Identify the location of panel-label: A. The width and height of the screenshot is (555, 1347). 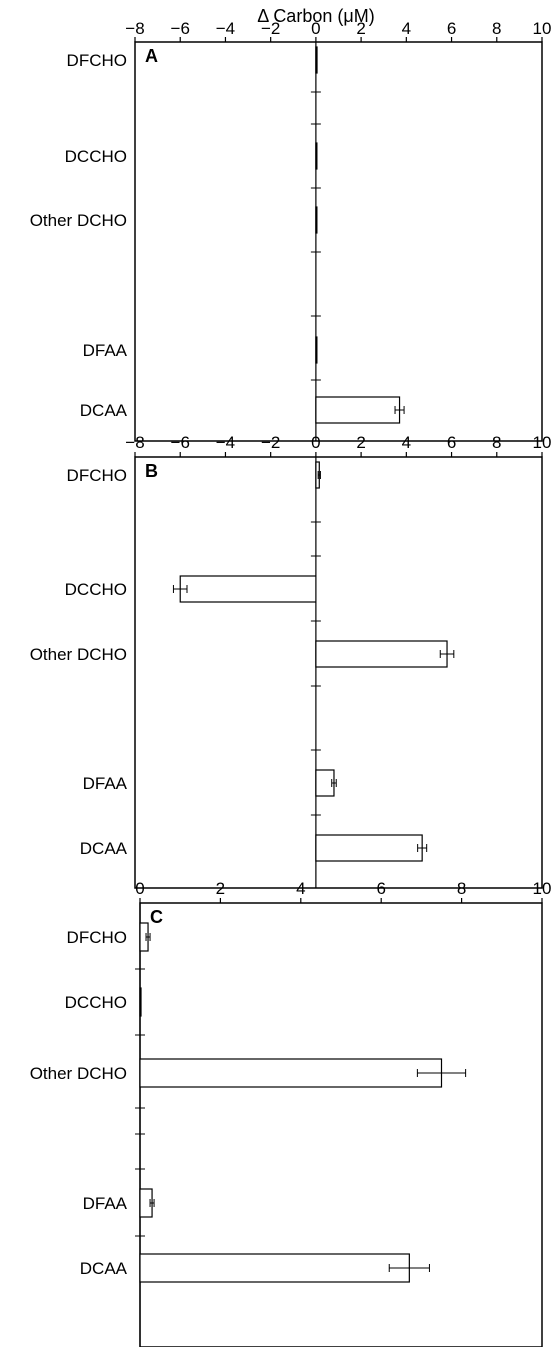
(151, 56).